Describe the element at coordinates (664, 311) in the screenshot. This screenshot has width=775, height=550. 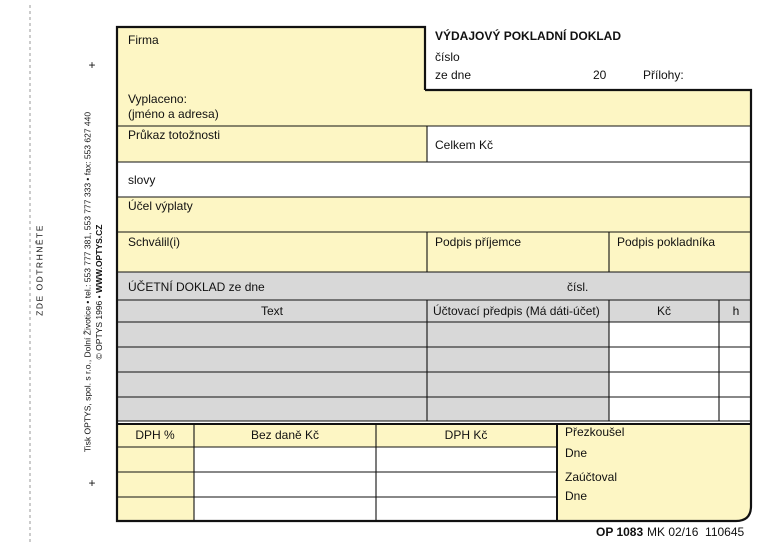
I see `column-header: Kč` at that location.